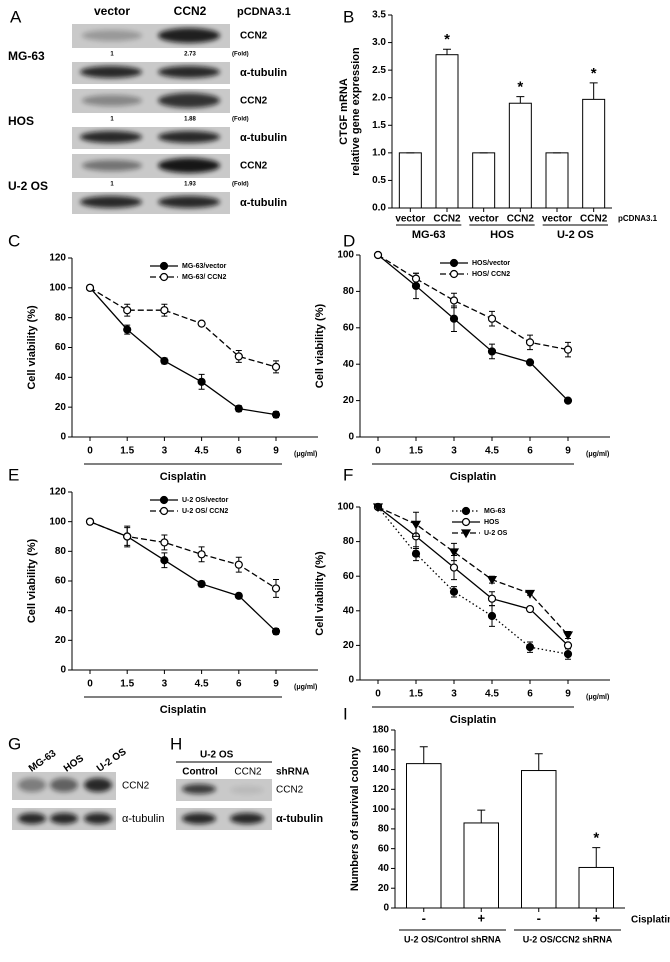 The width and height of the screenshot is (670, 962). Describe the element at coordinates (190, 11) in the screenshot. I see `lane-label: CCN2` at that location.